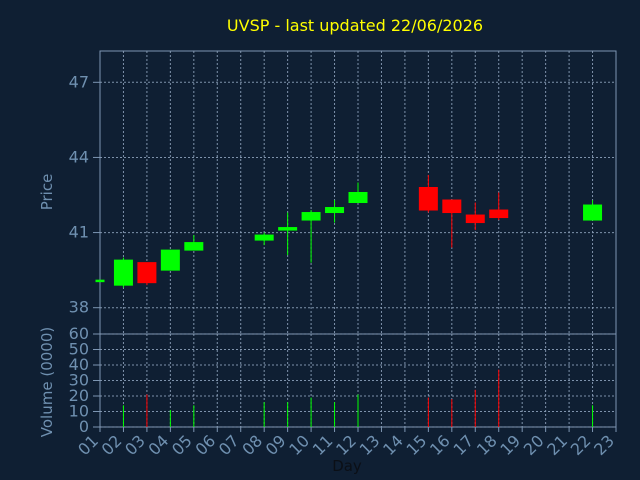 The height and width of the screenshot is (480, 640). What do you see at coordinates (79, 364) in the screenshot?
I see `volume-tick-label: 40` at bounding box center [79, 364].